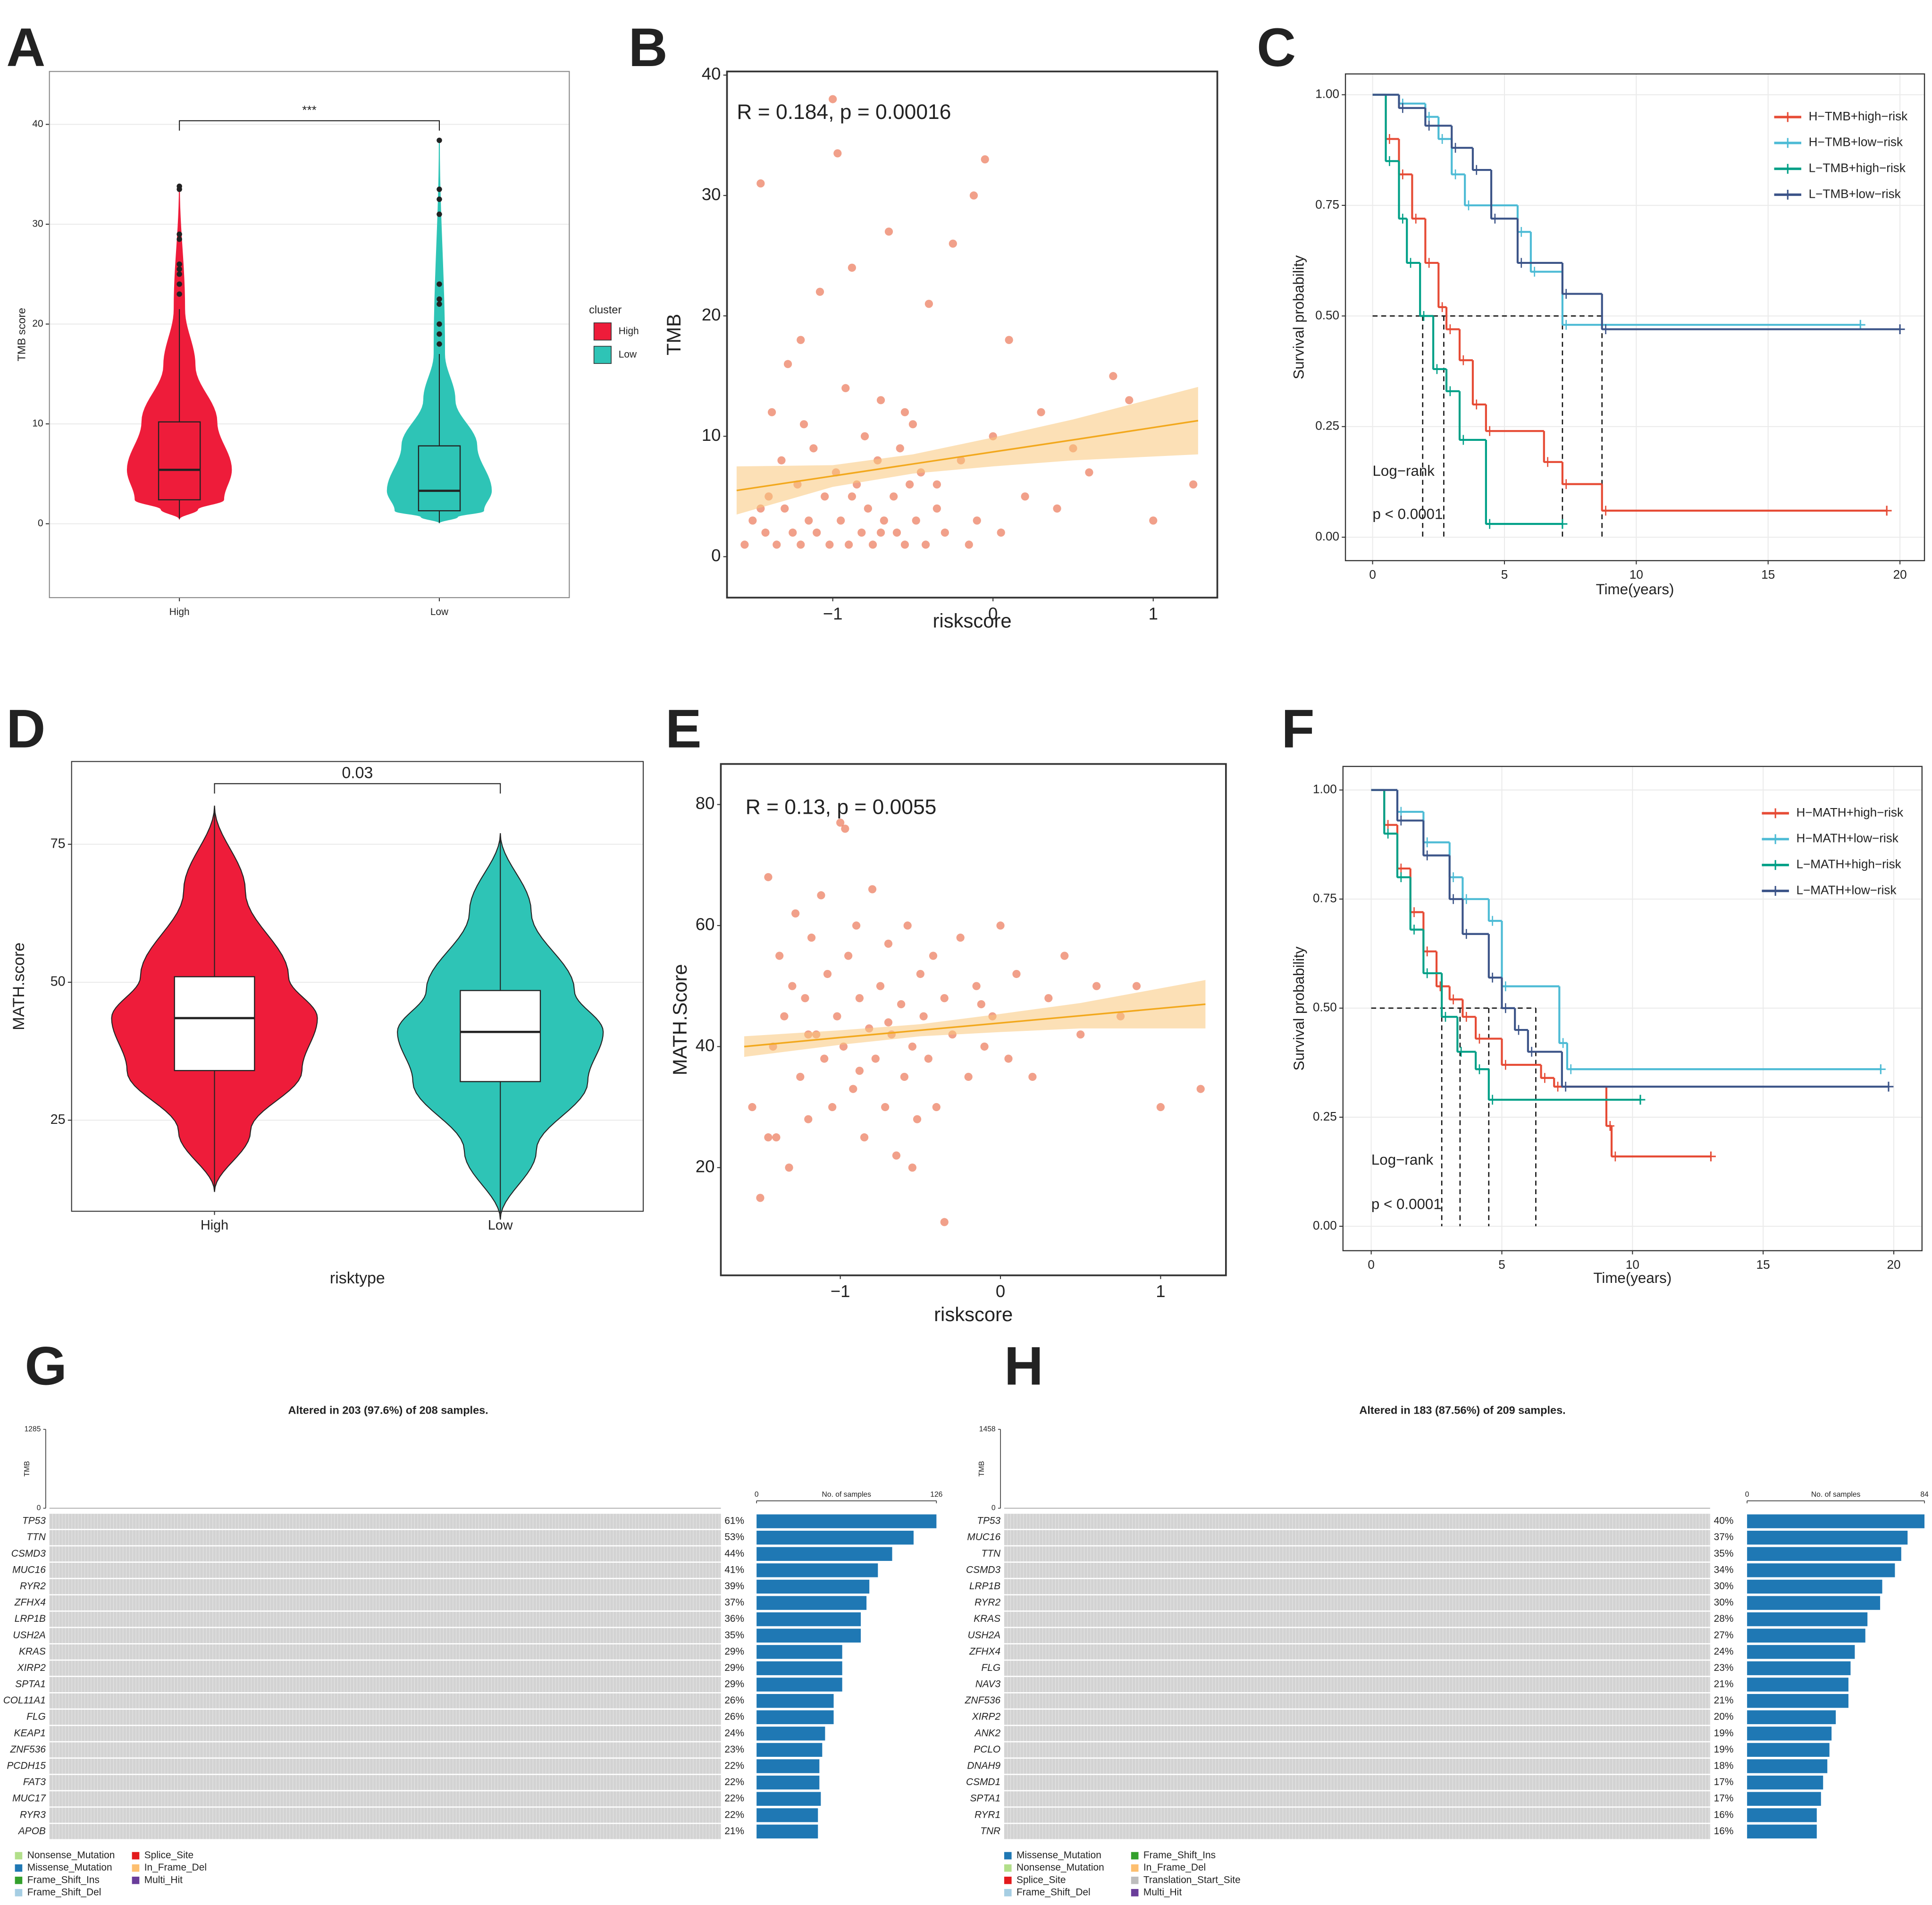 This screenshot has height=1905, width=1932. What do you see at coordinates (28, 1553) in the screenshot?
I see `gene-label: CSMD3` at bounding box center [28, 1553].